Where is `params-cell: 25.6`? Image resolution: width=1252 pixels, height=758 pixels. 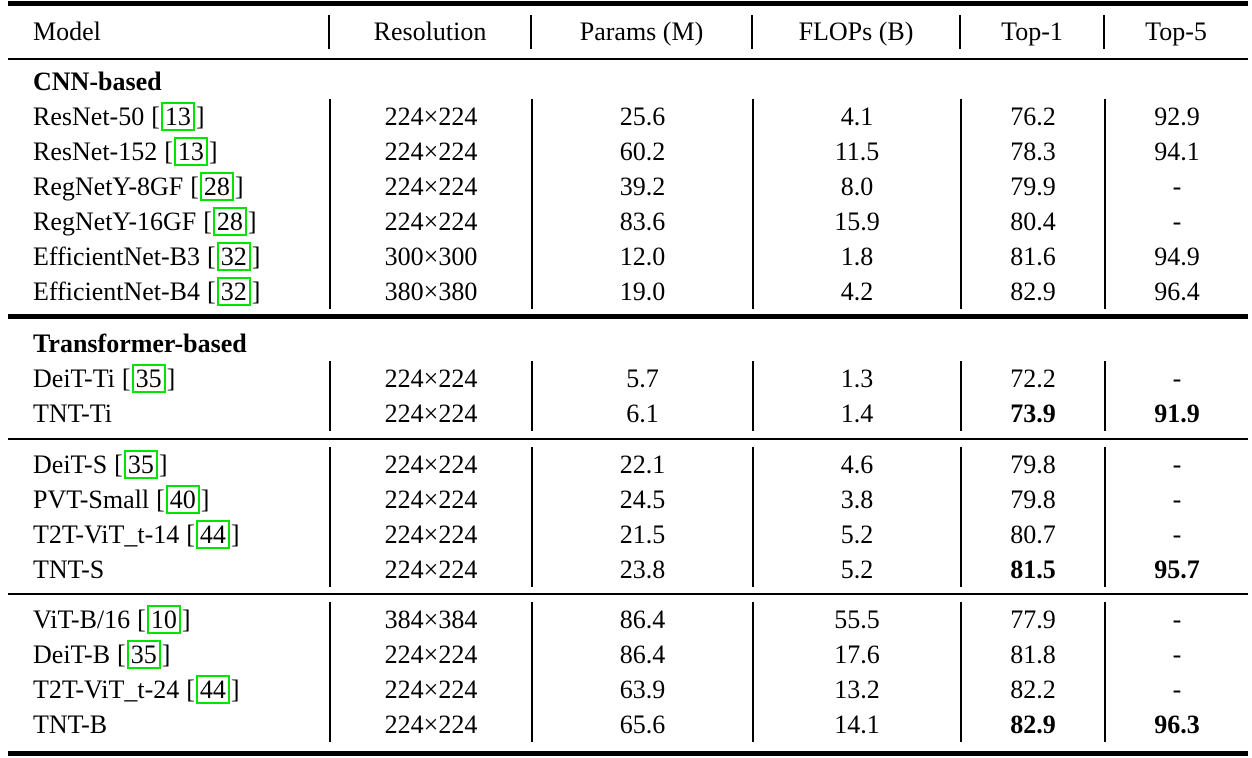
params-cell: 25.6 is located at coordinates (641, 116).